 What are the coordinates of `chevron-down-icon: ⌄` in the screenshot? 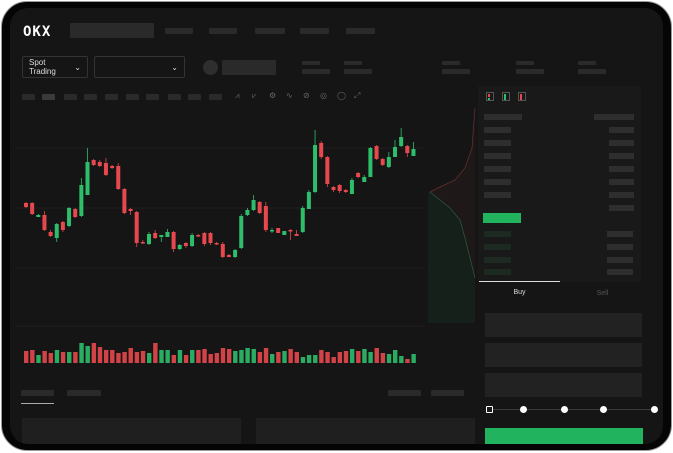 It's located at (77, 67).